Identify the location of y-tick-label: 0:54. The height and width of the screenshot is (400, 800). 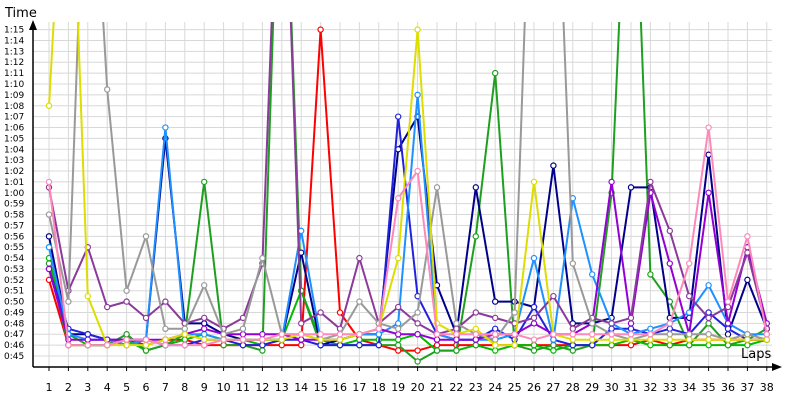
(14, 259).